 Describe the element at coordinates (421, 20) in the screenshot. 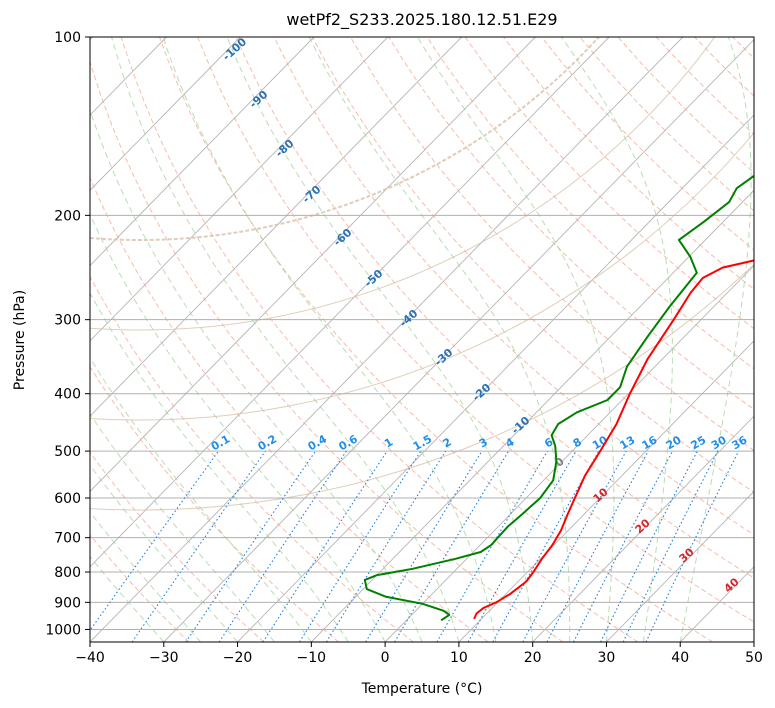

I see `chart-title: wetPf2_S233.2025.180.12.51.E29` at that location.